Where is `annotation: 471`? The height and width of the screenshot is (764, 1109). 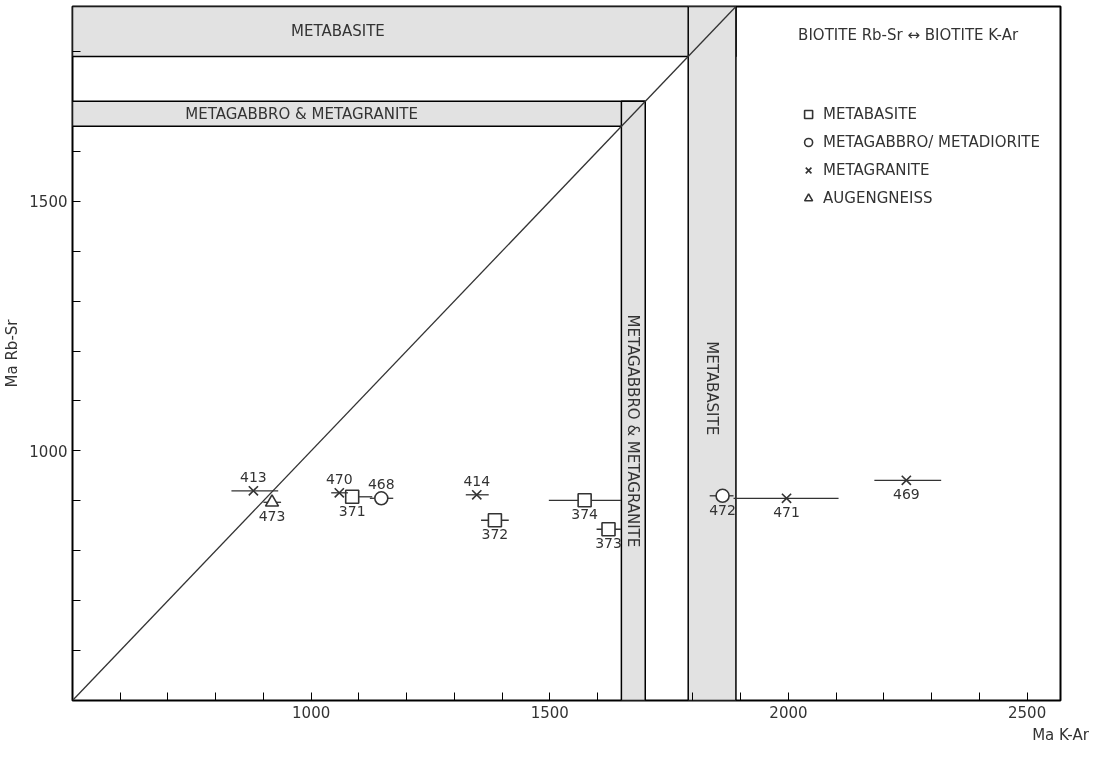 annotation: 471 is located at coordinates (786, 512).